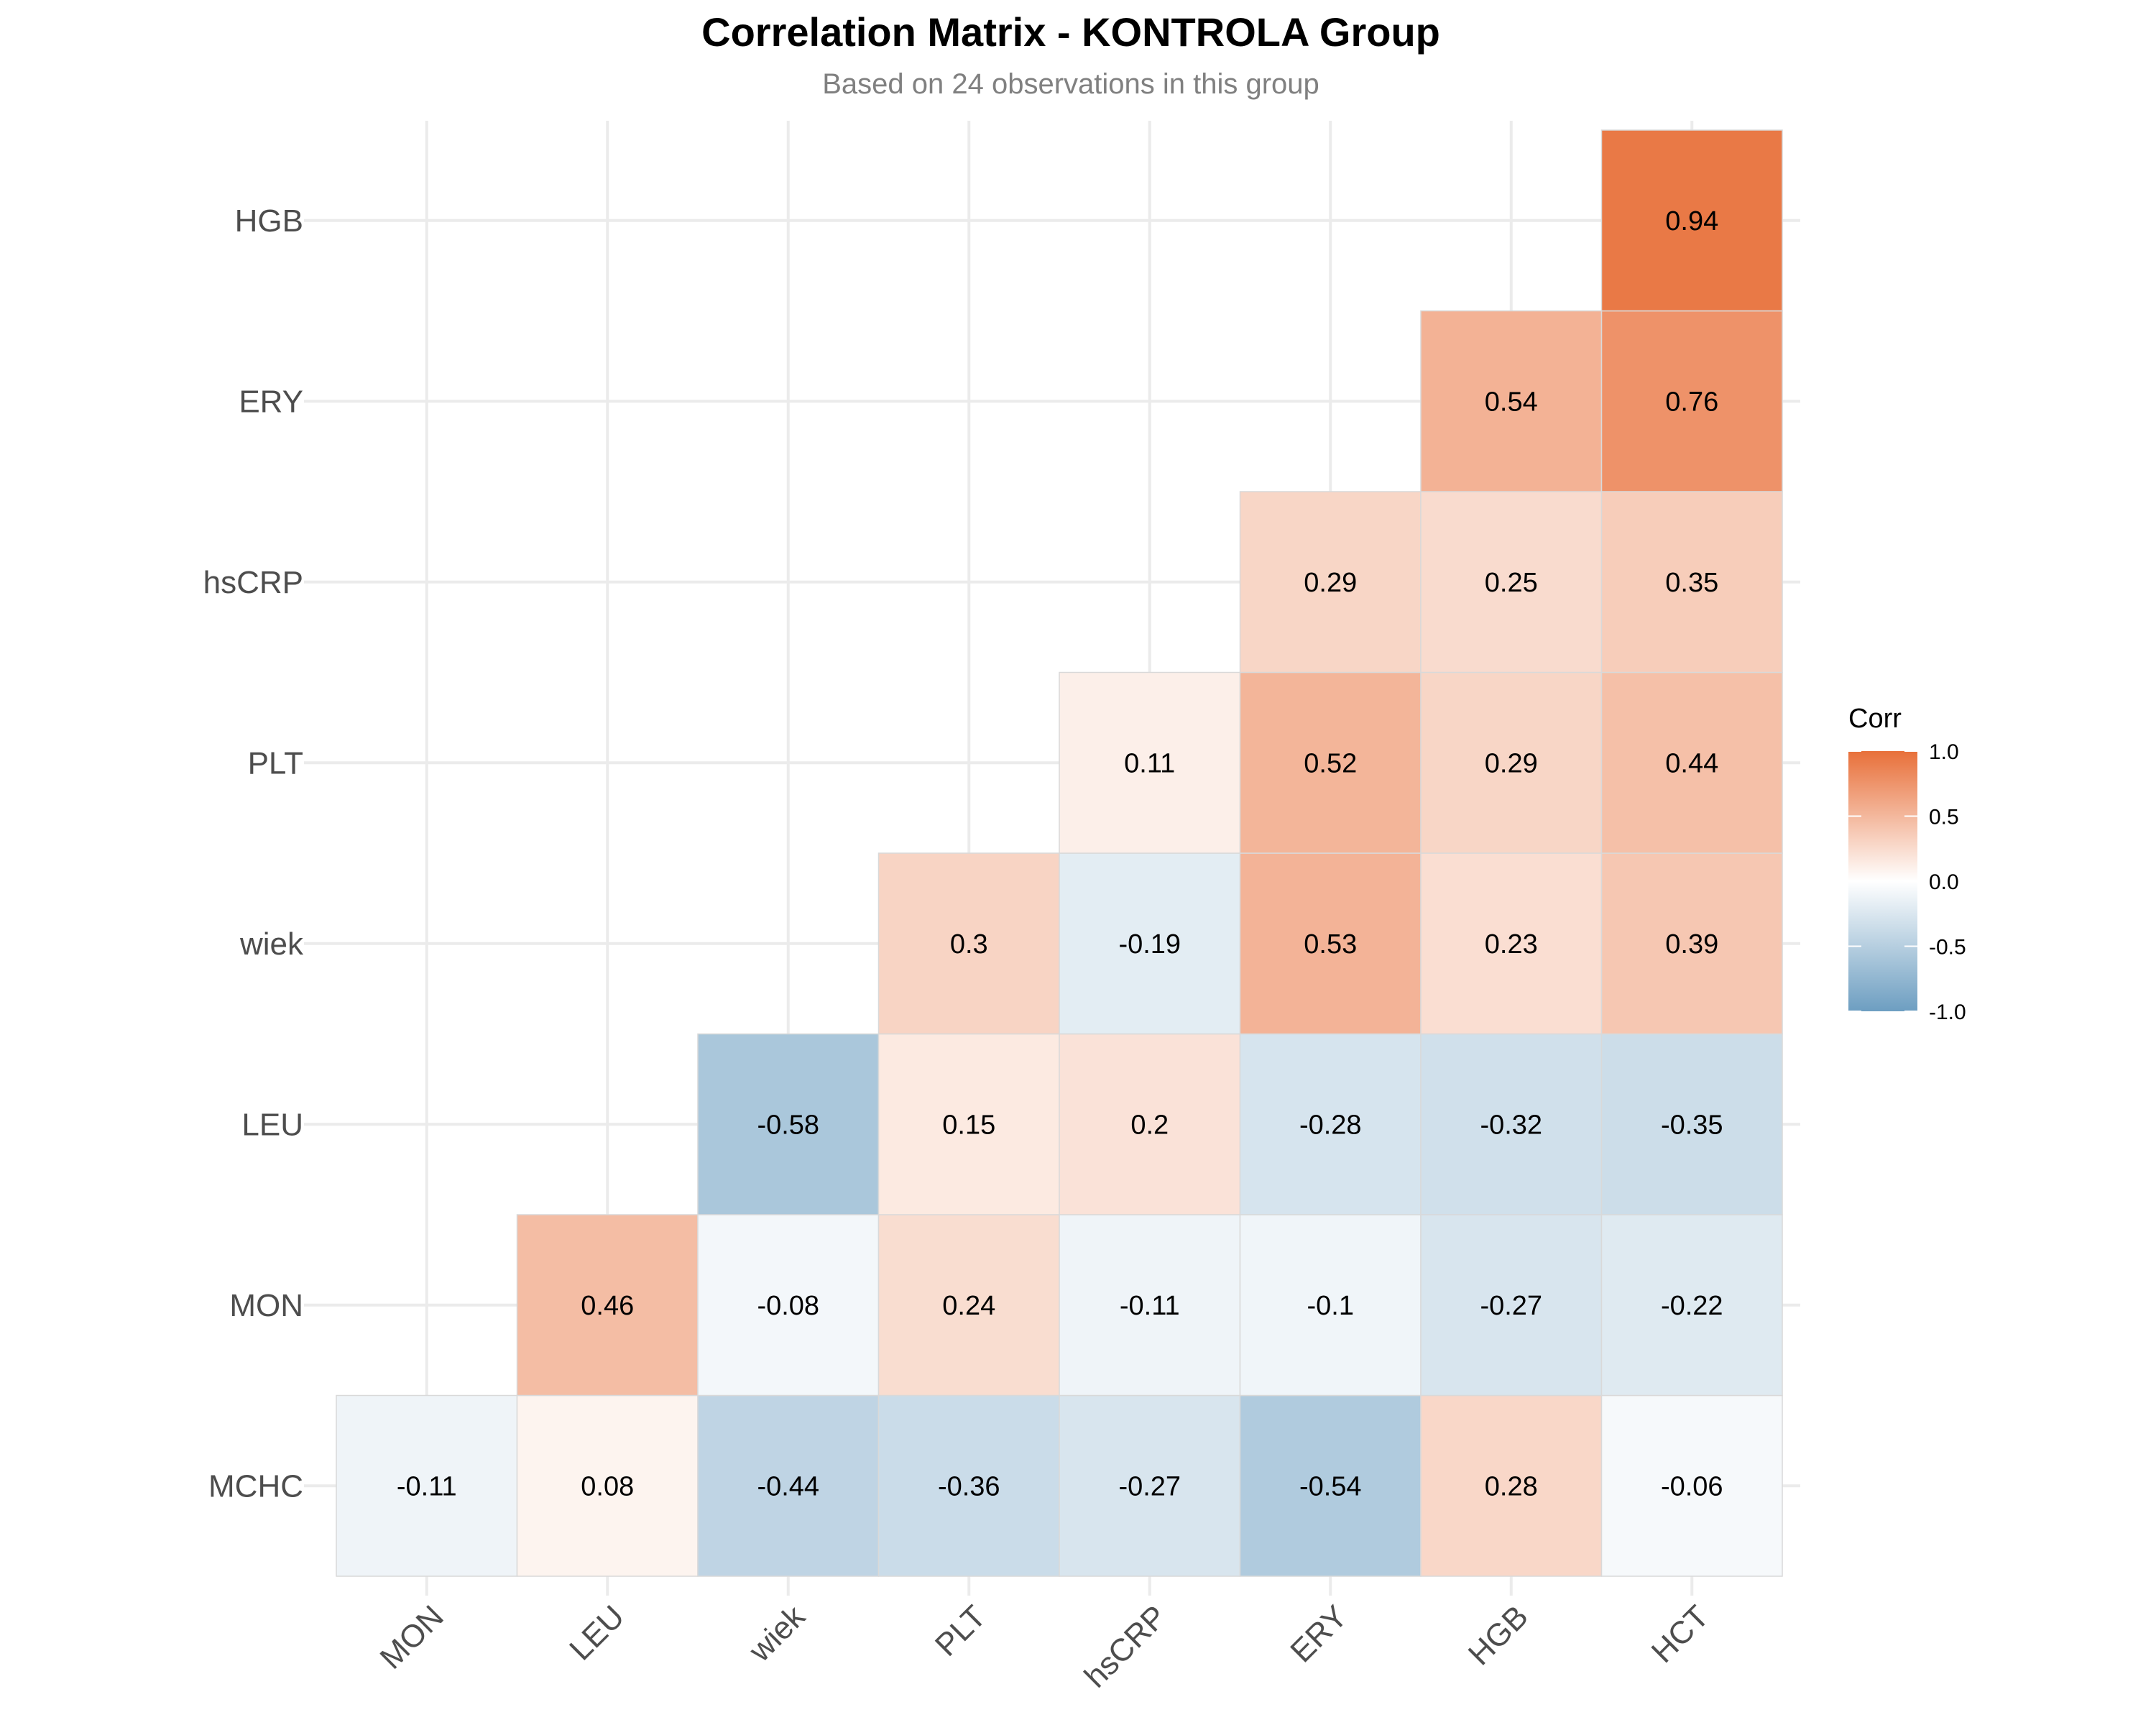 Image resolution: width=2156 pixels, height=1725 pixels. What do you see at coordinates (253, 853) in the screenshot?
I see `y-axis-tick-labels: MCHC MON LEU wiek PLT hsCRP ERY HGB` at bounding box center [253, 853].